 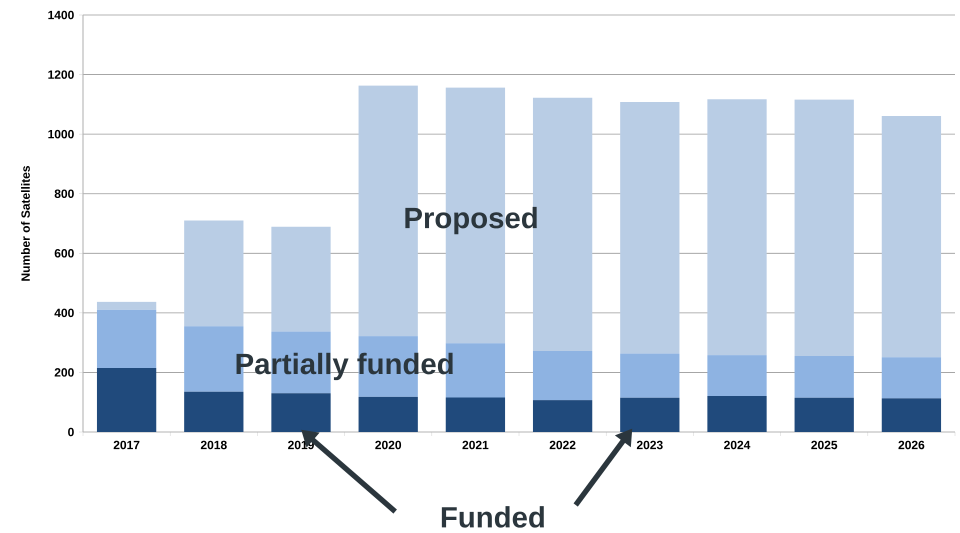 I want to click on y-tick-label: 1400, so click(x=61, y=15).